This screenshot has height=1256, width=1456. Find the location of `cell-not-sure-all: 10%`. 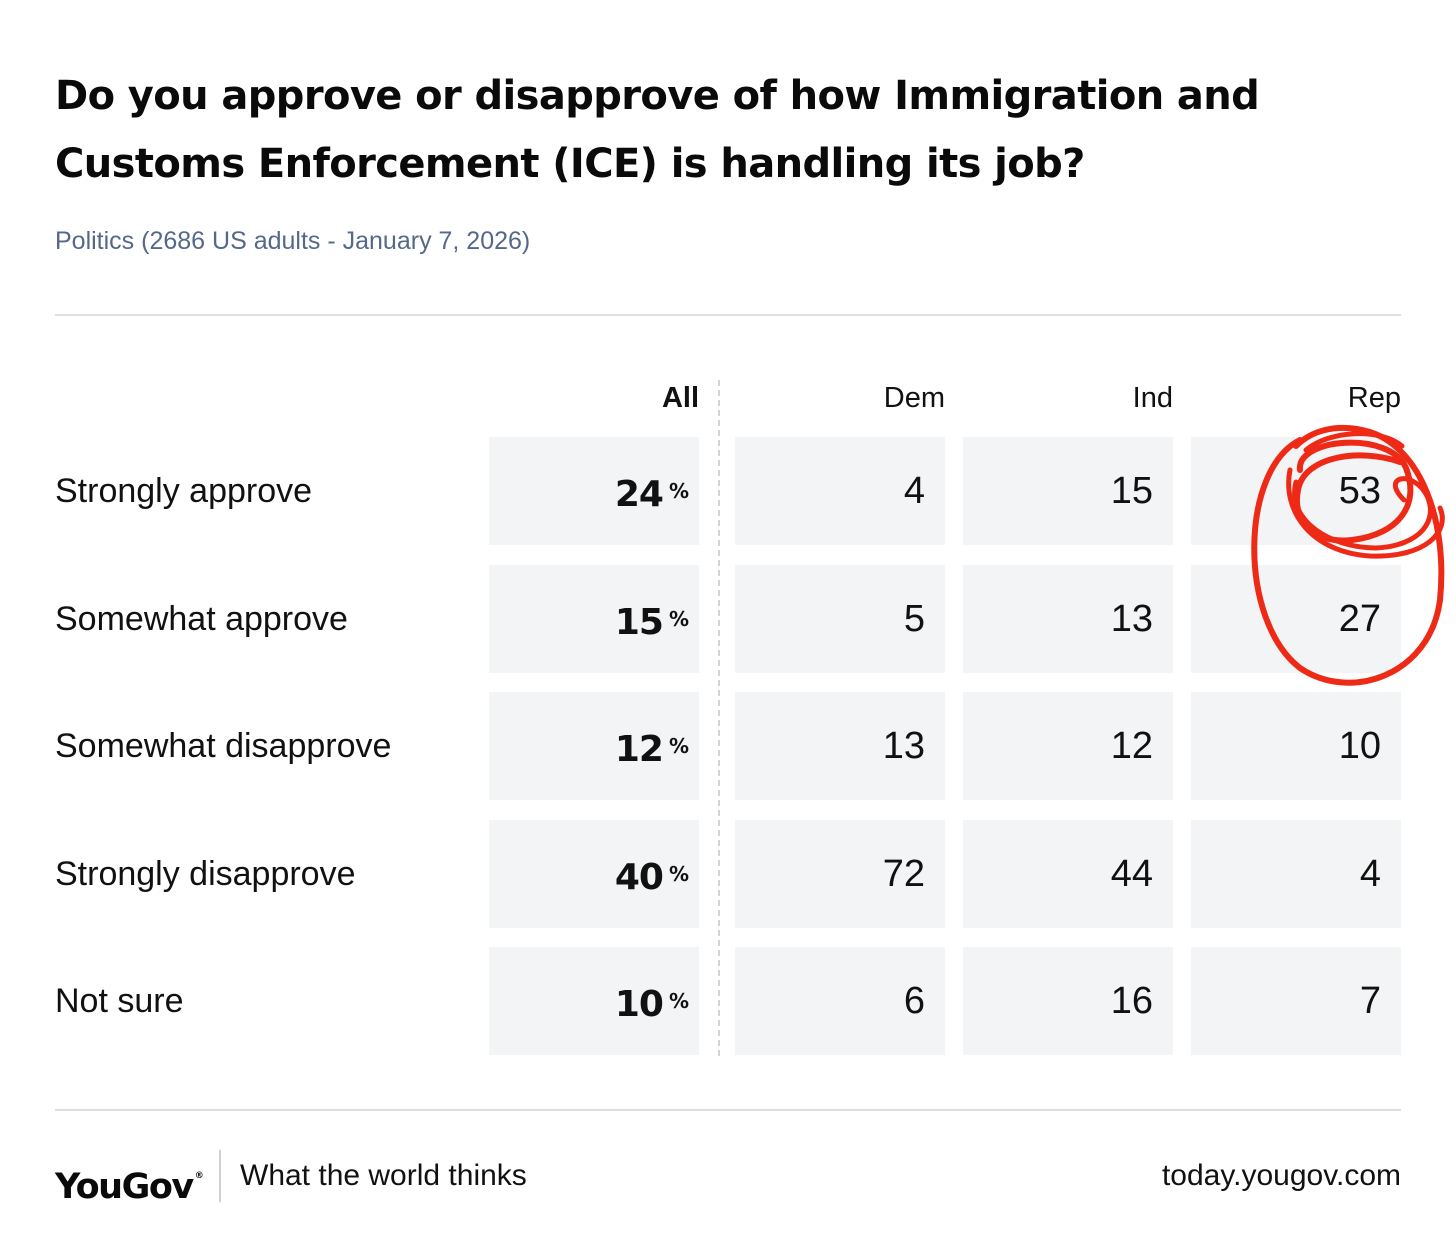

cell-not-sure-all: 10% is located at coordinates (594, 1001).